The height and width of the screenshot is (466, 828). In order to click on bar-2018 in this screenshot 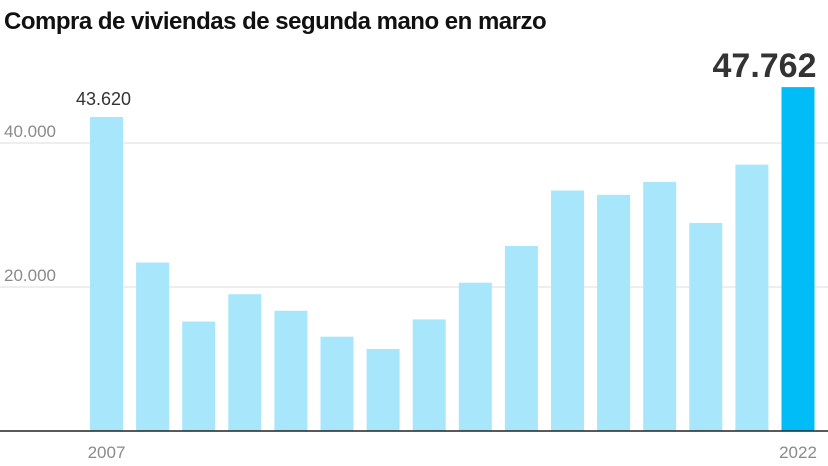, I will do `click(614, 312)`.